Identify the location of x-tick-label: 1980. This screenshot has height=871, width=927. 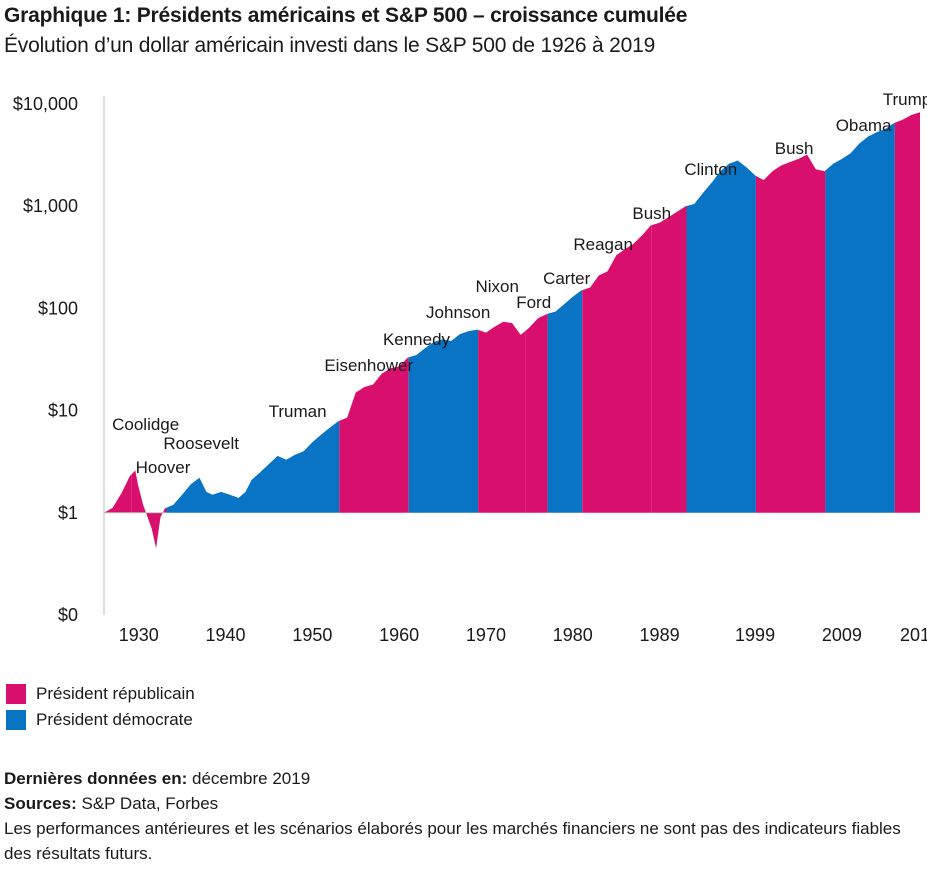
(573, 635).